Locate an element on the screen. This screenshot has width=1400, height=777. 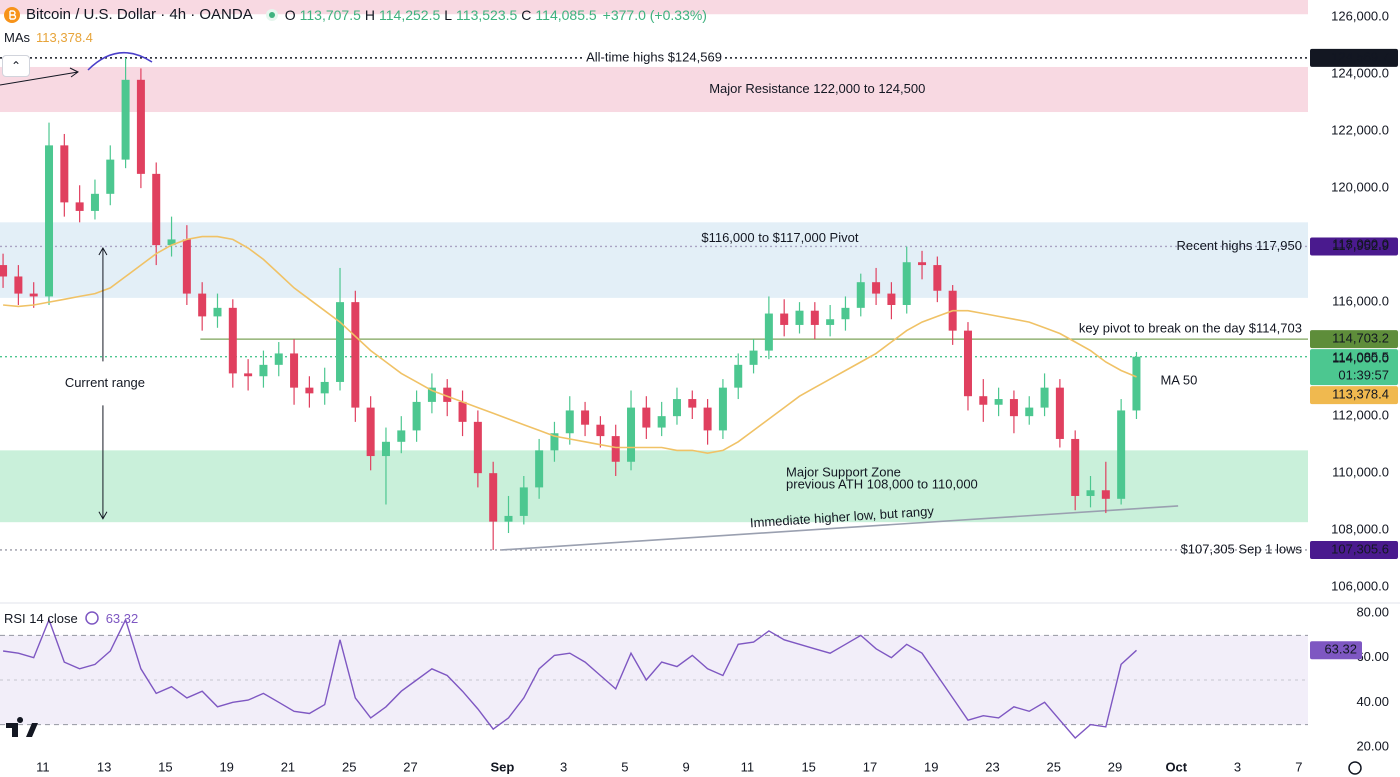
range-label: Current range is located at coordinates (105, 382).